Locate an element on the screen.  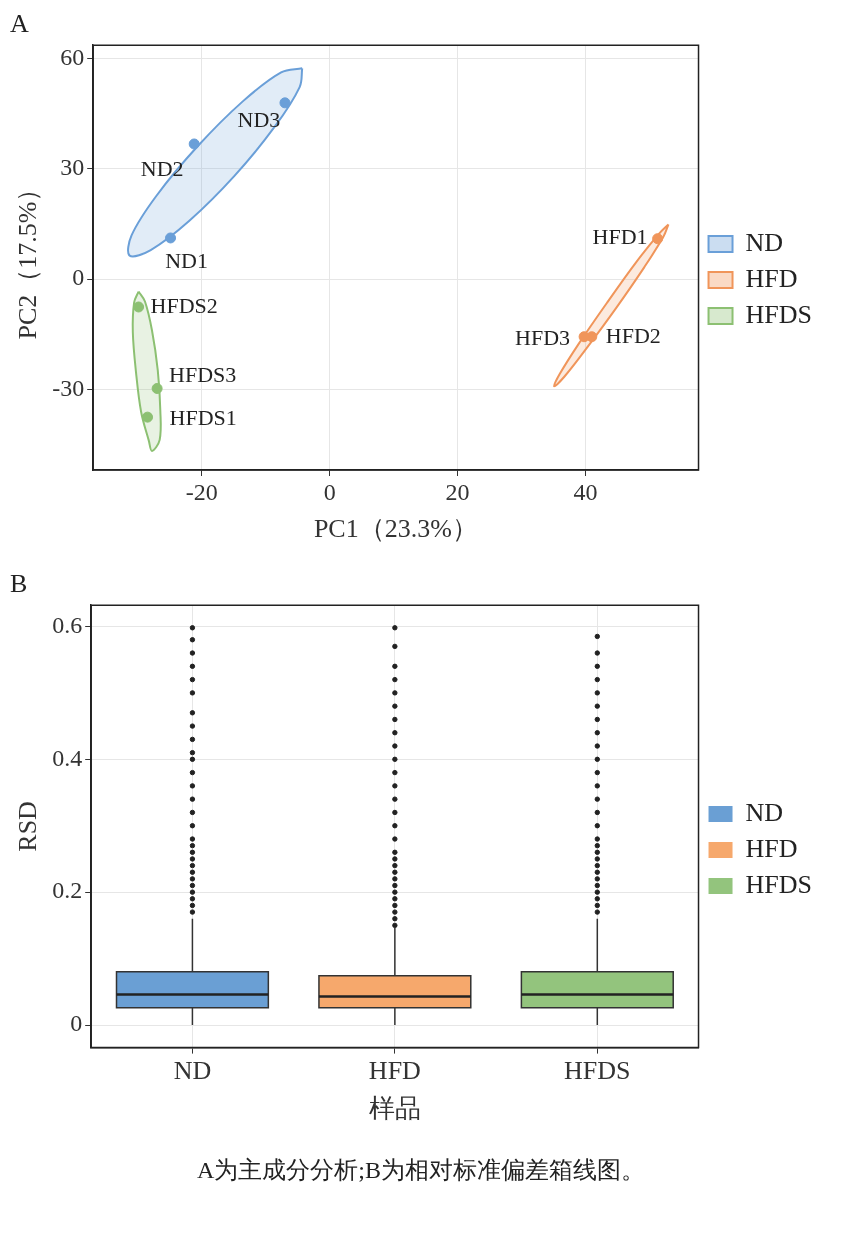
x-axis-title: 样品 is located at coordinates (394, 1109).